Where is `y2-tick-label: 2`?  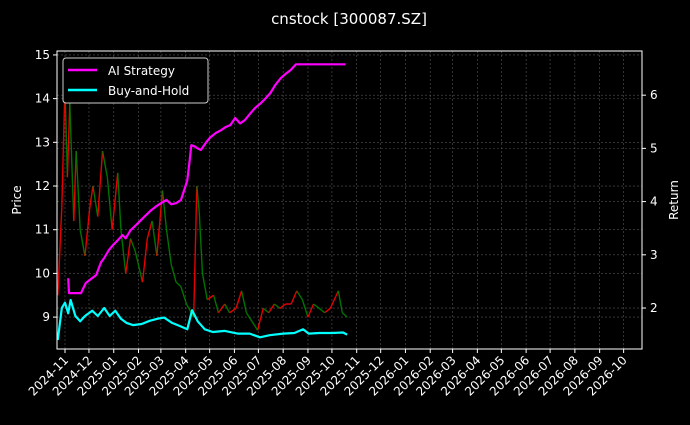
y2-tick-label: 2 is located at coordinates (654, 308).